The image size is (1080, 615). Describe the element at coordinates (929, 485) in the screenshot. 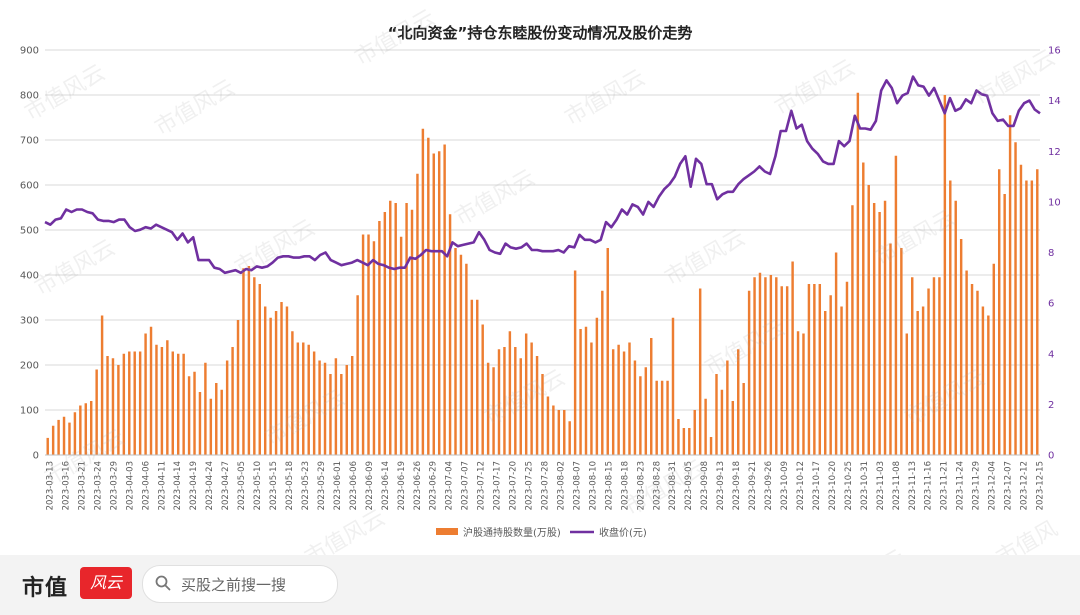

I see `x-tick-label: 2023-11-16` at that location.